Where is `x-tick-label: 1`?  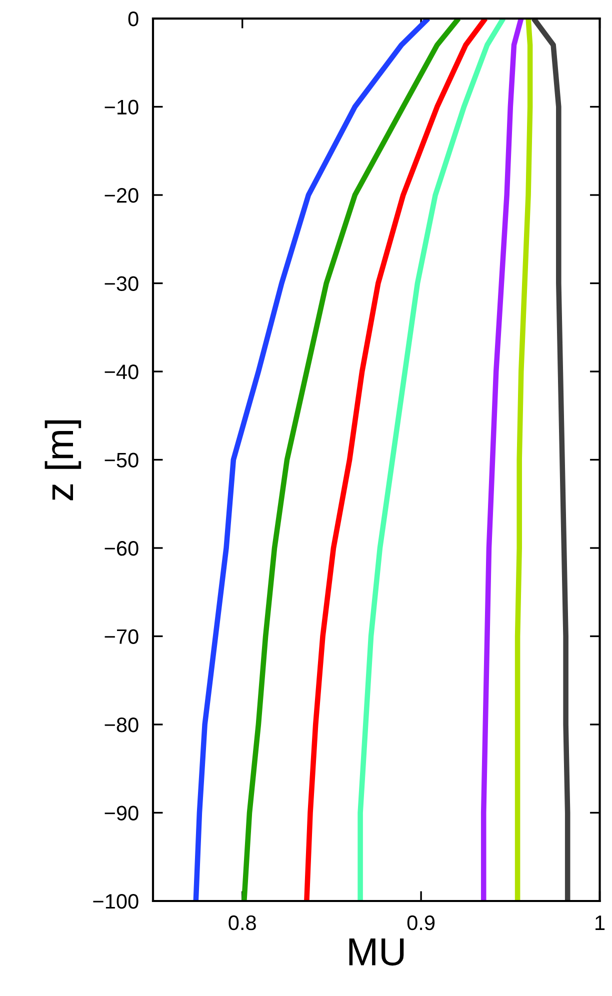 x-tick-label: 1 is located at coordinates (600, 923).